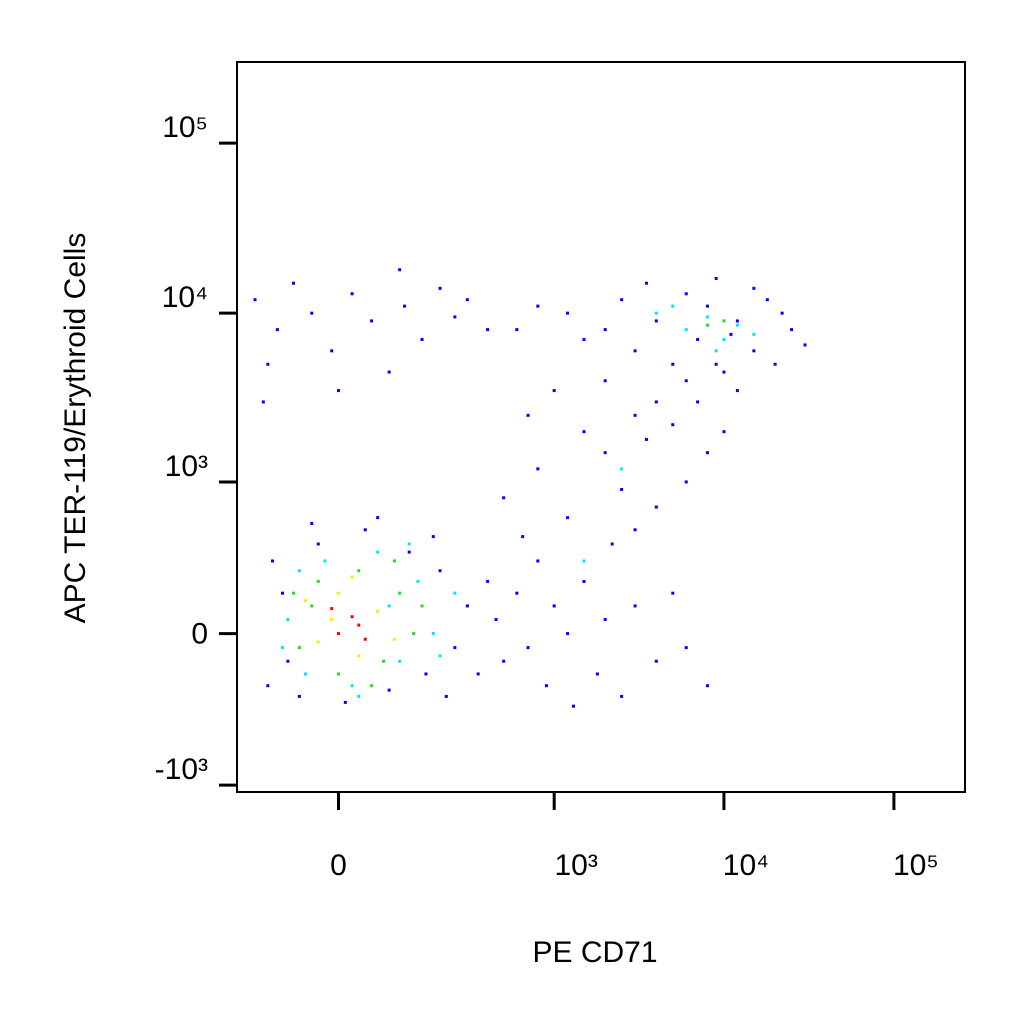 This screenshot has width=1024, height=1029. What do you see at coordinates (185, 297) in the screenshot?
I see `y-tick-label: 10⁴` at bounding box center [185, 297].